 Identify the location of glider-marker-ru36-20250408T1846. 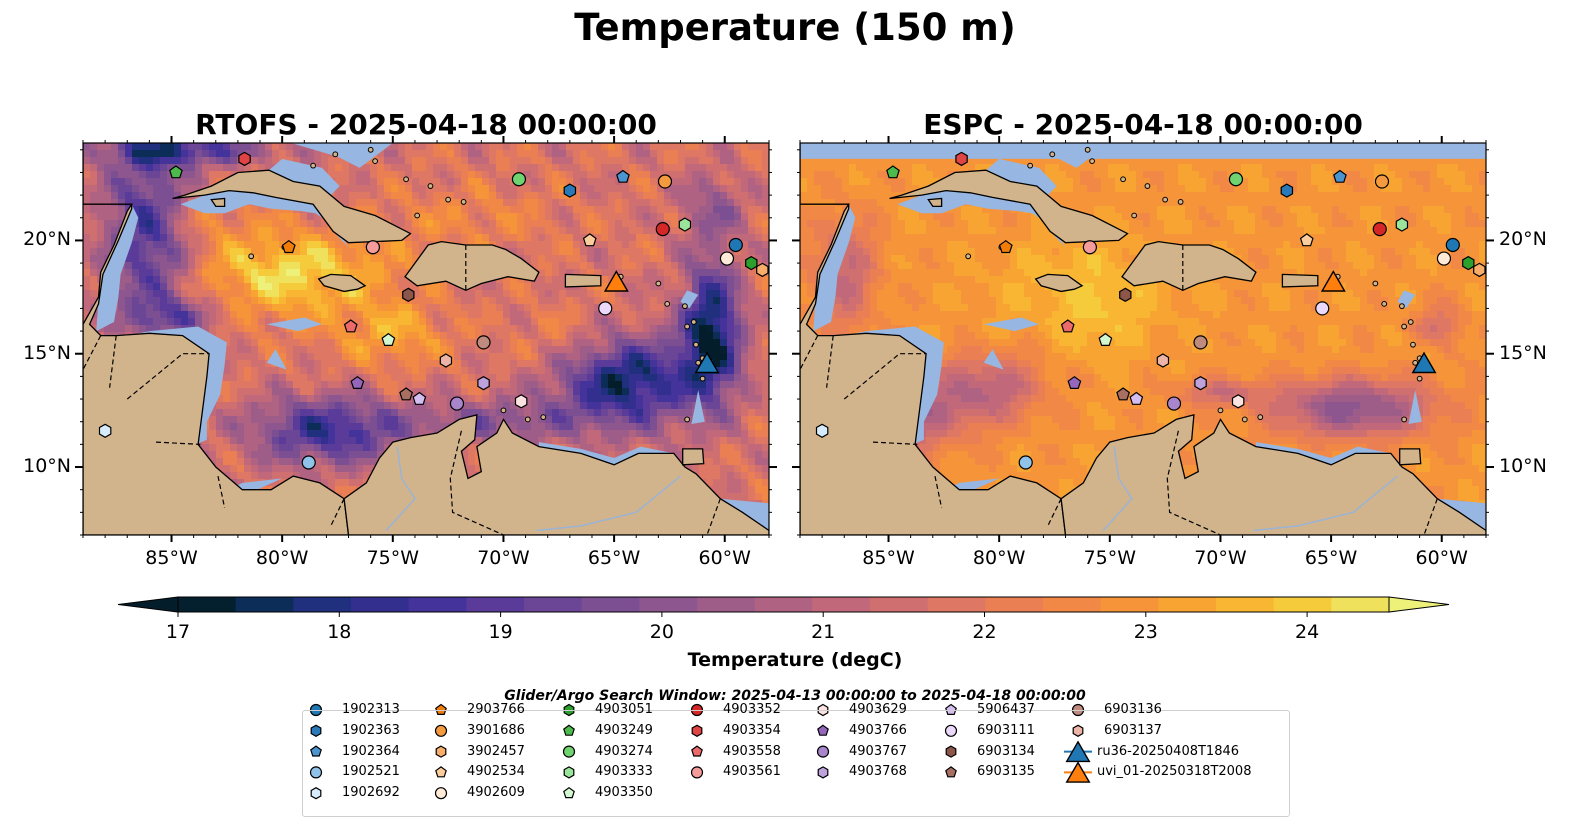
(707, 362).